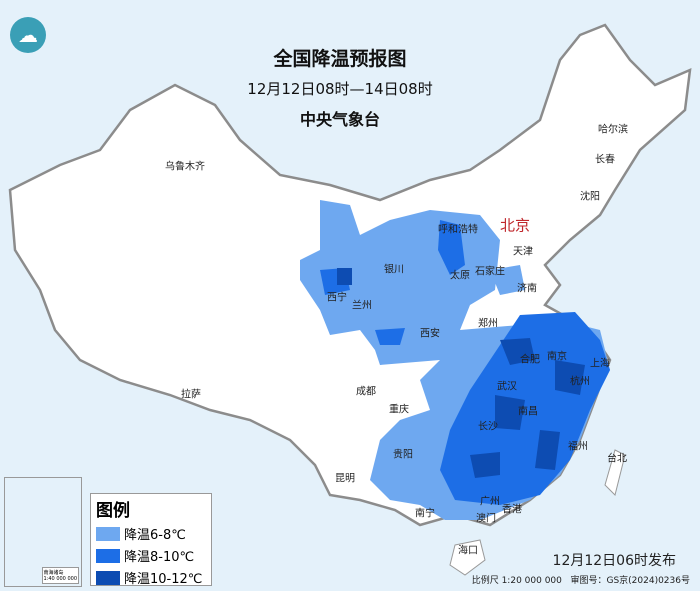 The image size is (700, 591). I want to click on city-label: 长沙, so click(488, 427).